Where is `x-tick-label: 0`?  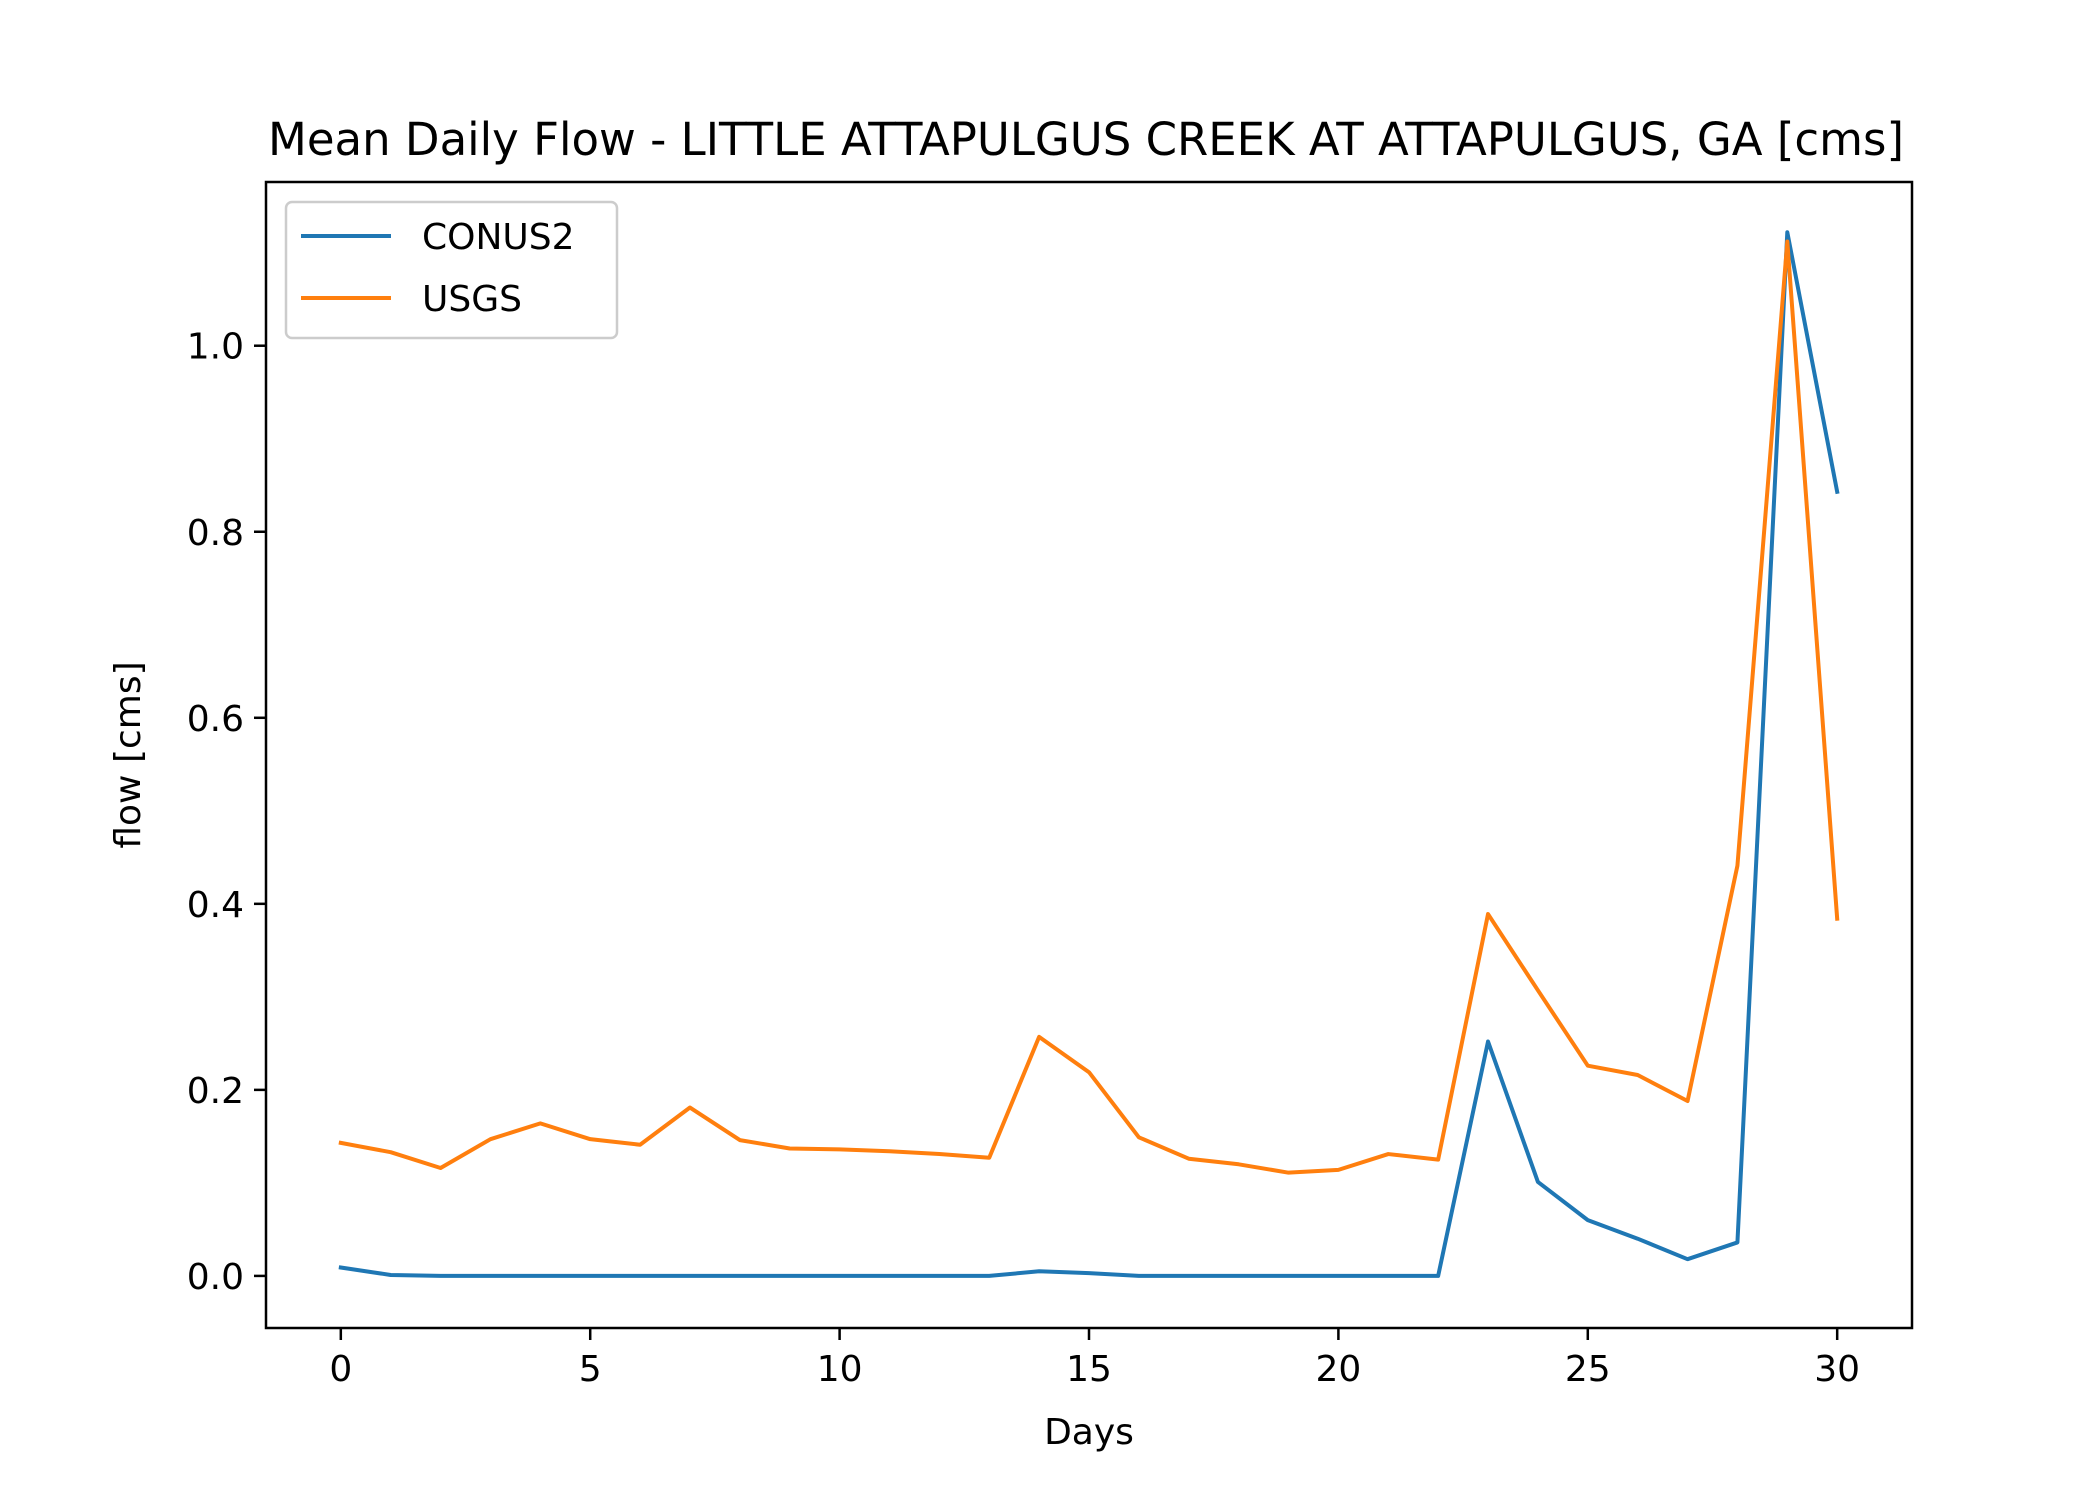
x-tick-label: 0 is located at coordinates (340, 1369).